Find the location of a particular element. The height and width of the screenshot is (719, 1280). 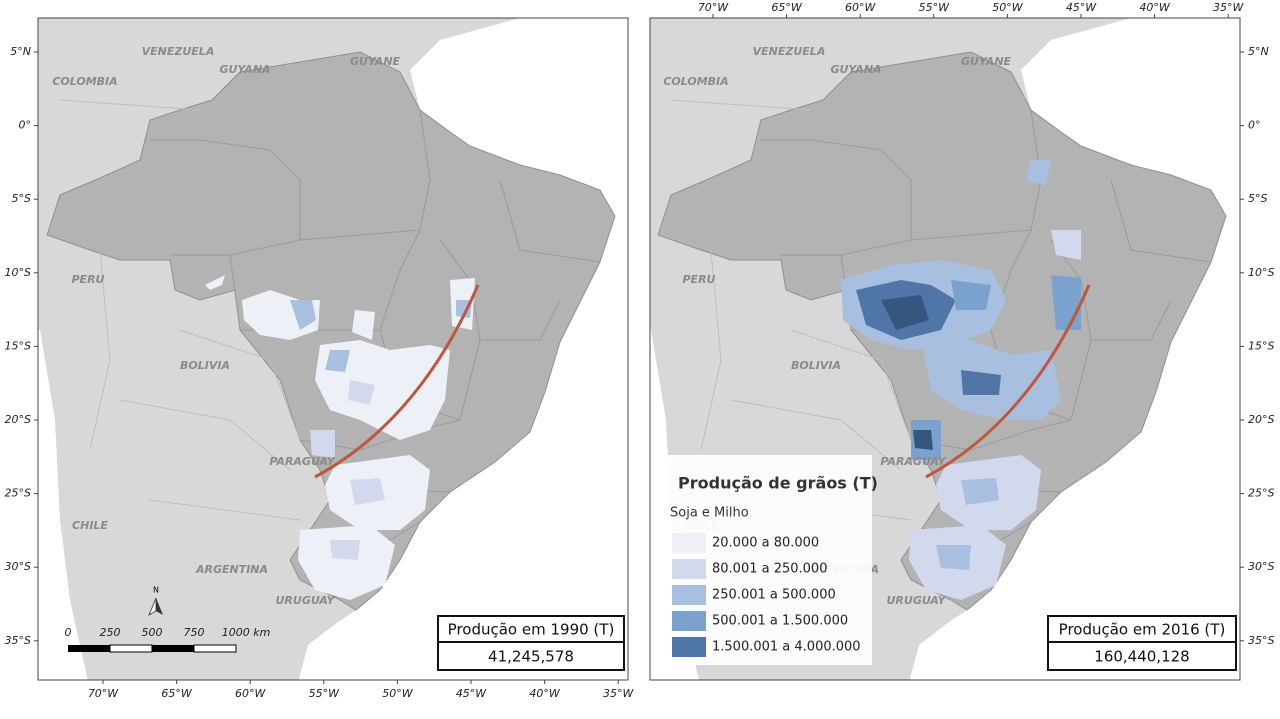

scale-label: 500 is located at coordinates (152, 632).